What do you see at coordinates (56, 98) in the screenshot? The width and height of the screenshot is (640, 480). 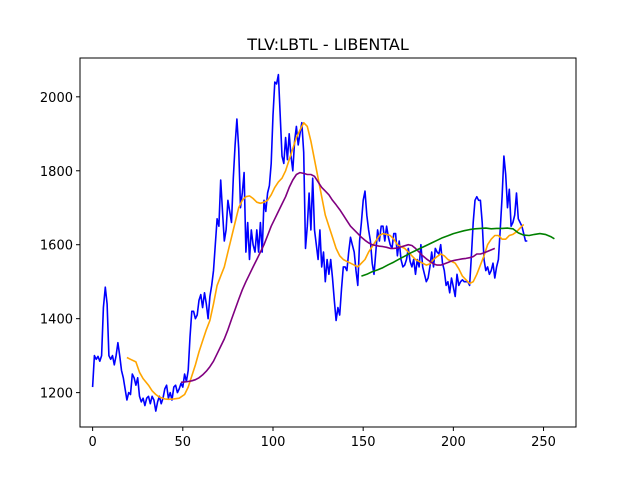 I see `y-tick-label: 2000` at bounding box center [56, 98].